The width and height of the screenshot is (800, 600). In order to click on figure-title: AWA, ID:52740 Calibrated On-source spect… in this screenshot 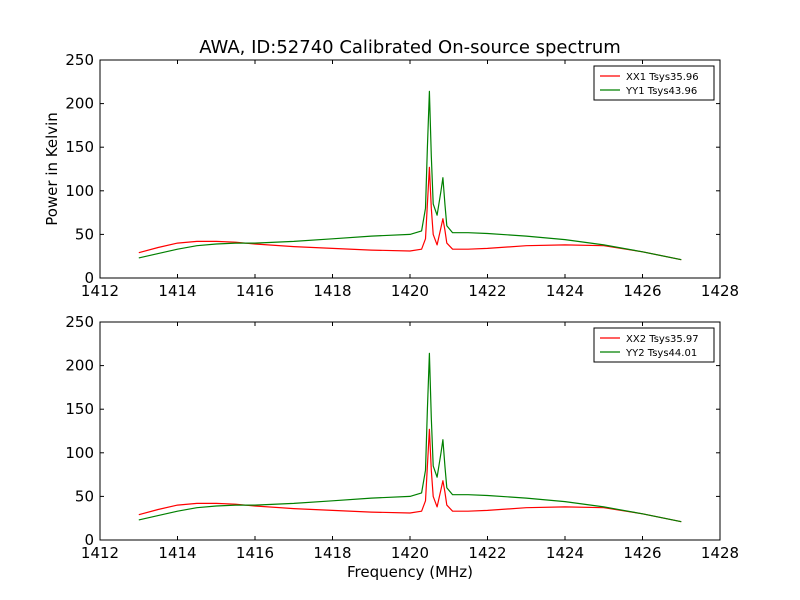, I will do `click(410, 47)`.